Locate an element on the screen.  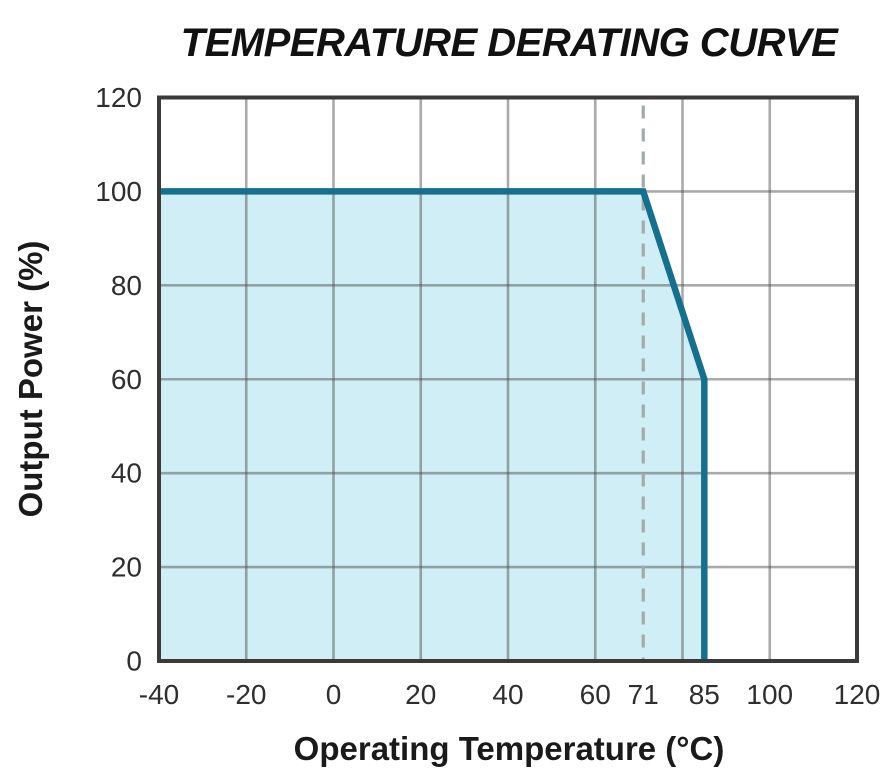
x-axis-tick-labels: -40 -20 0 20 40 60 71 85 100 120 is located at coordinates (510, 694).